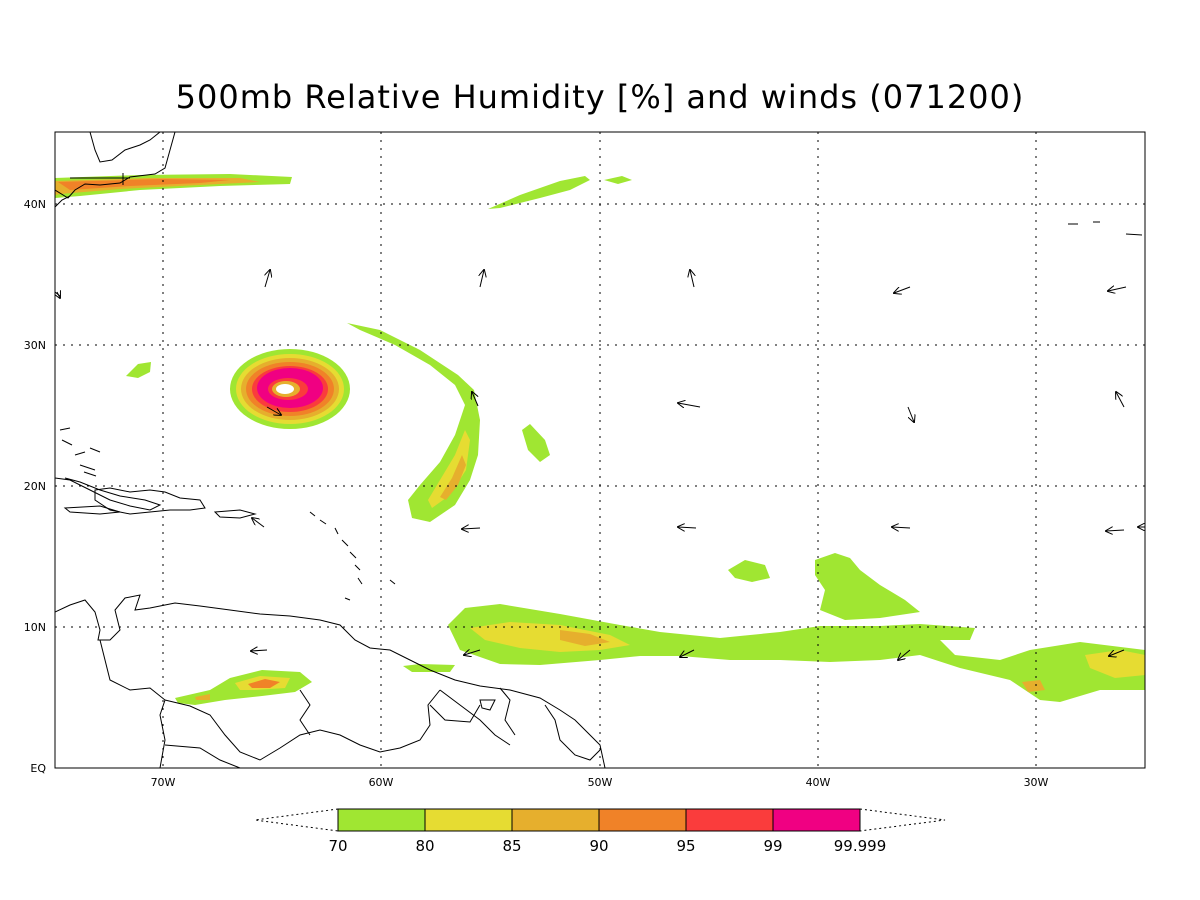  I want to click on rh-itcz-band, so click(796, 653).